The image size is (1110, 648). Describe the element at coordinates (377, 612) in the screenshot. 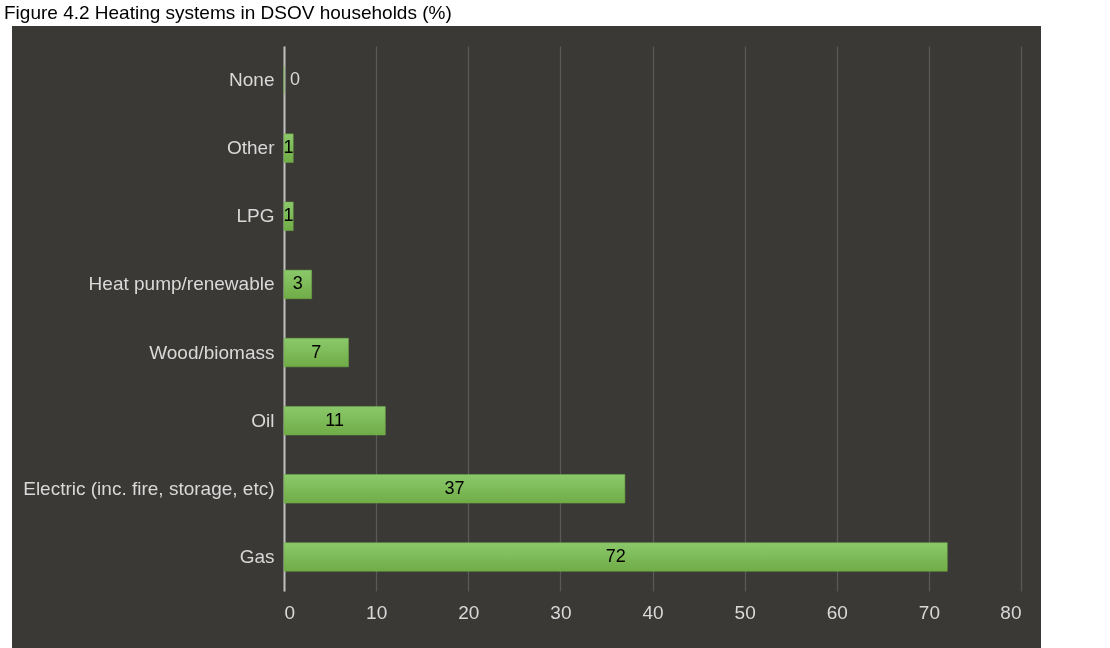

I see `x-tick-label: 10` at that location.